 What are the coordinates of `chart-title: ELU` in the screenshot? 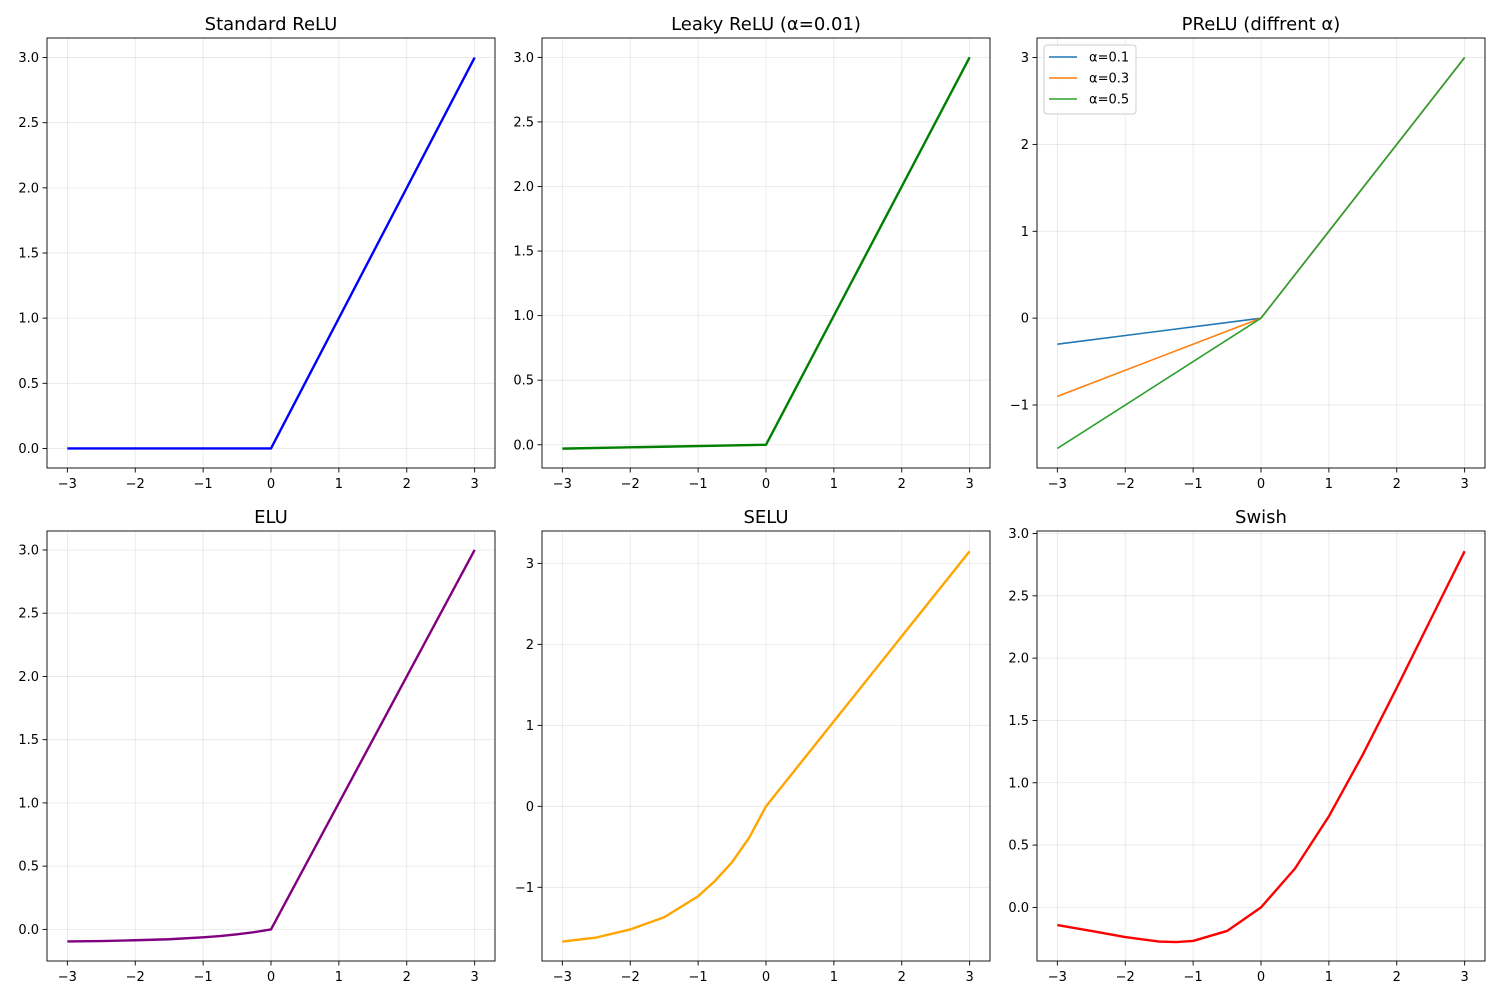 It's located at (271, 517).